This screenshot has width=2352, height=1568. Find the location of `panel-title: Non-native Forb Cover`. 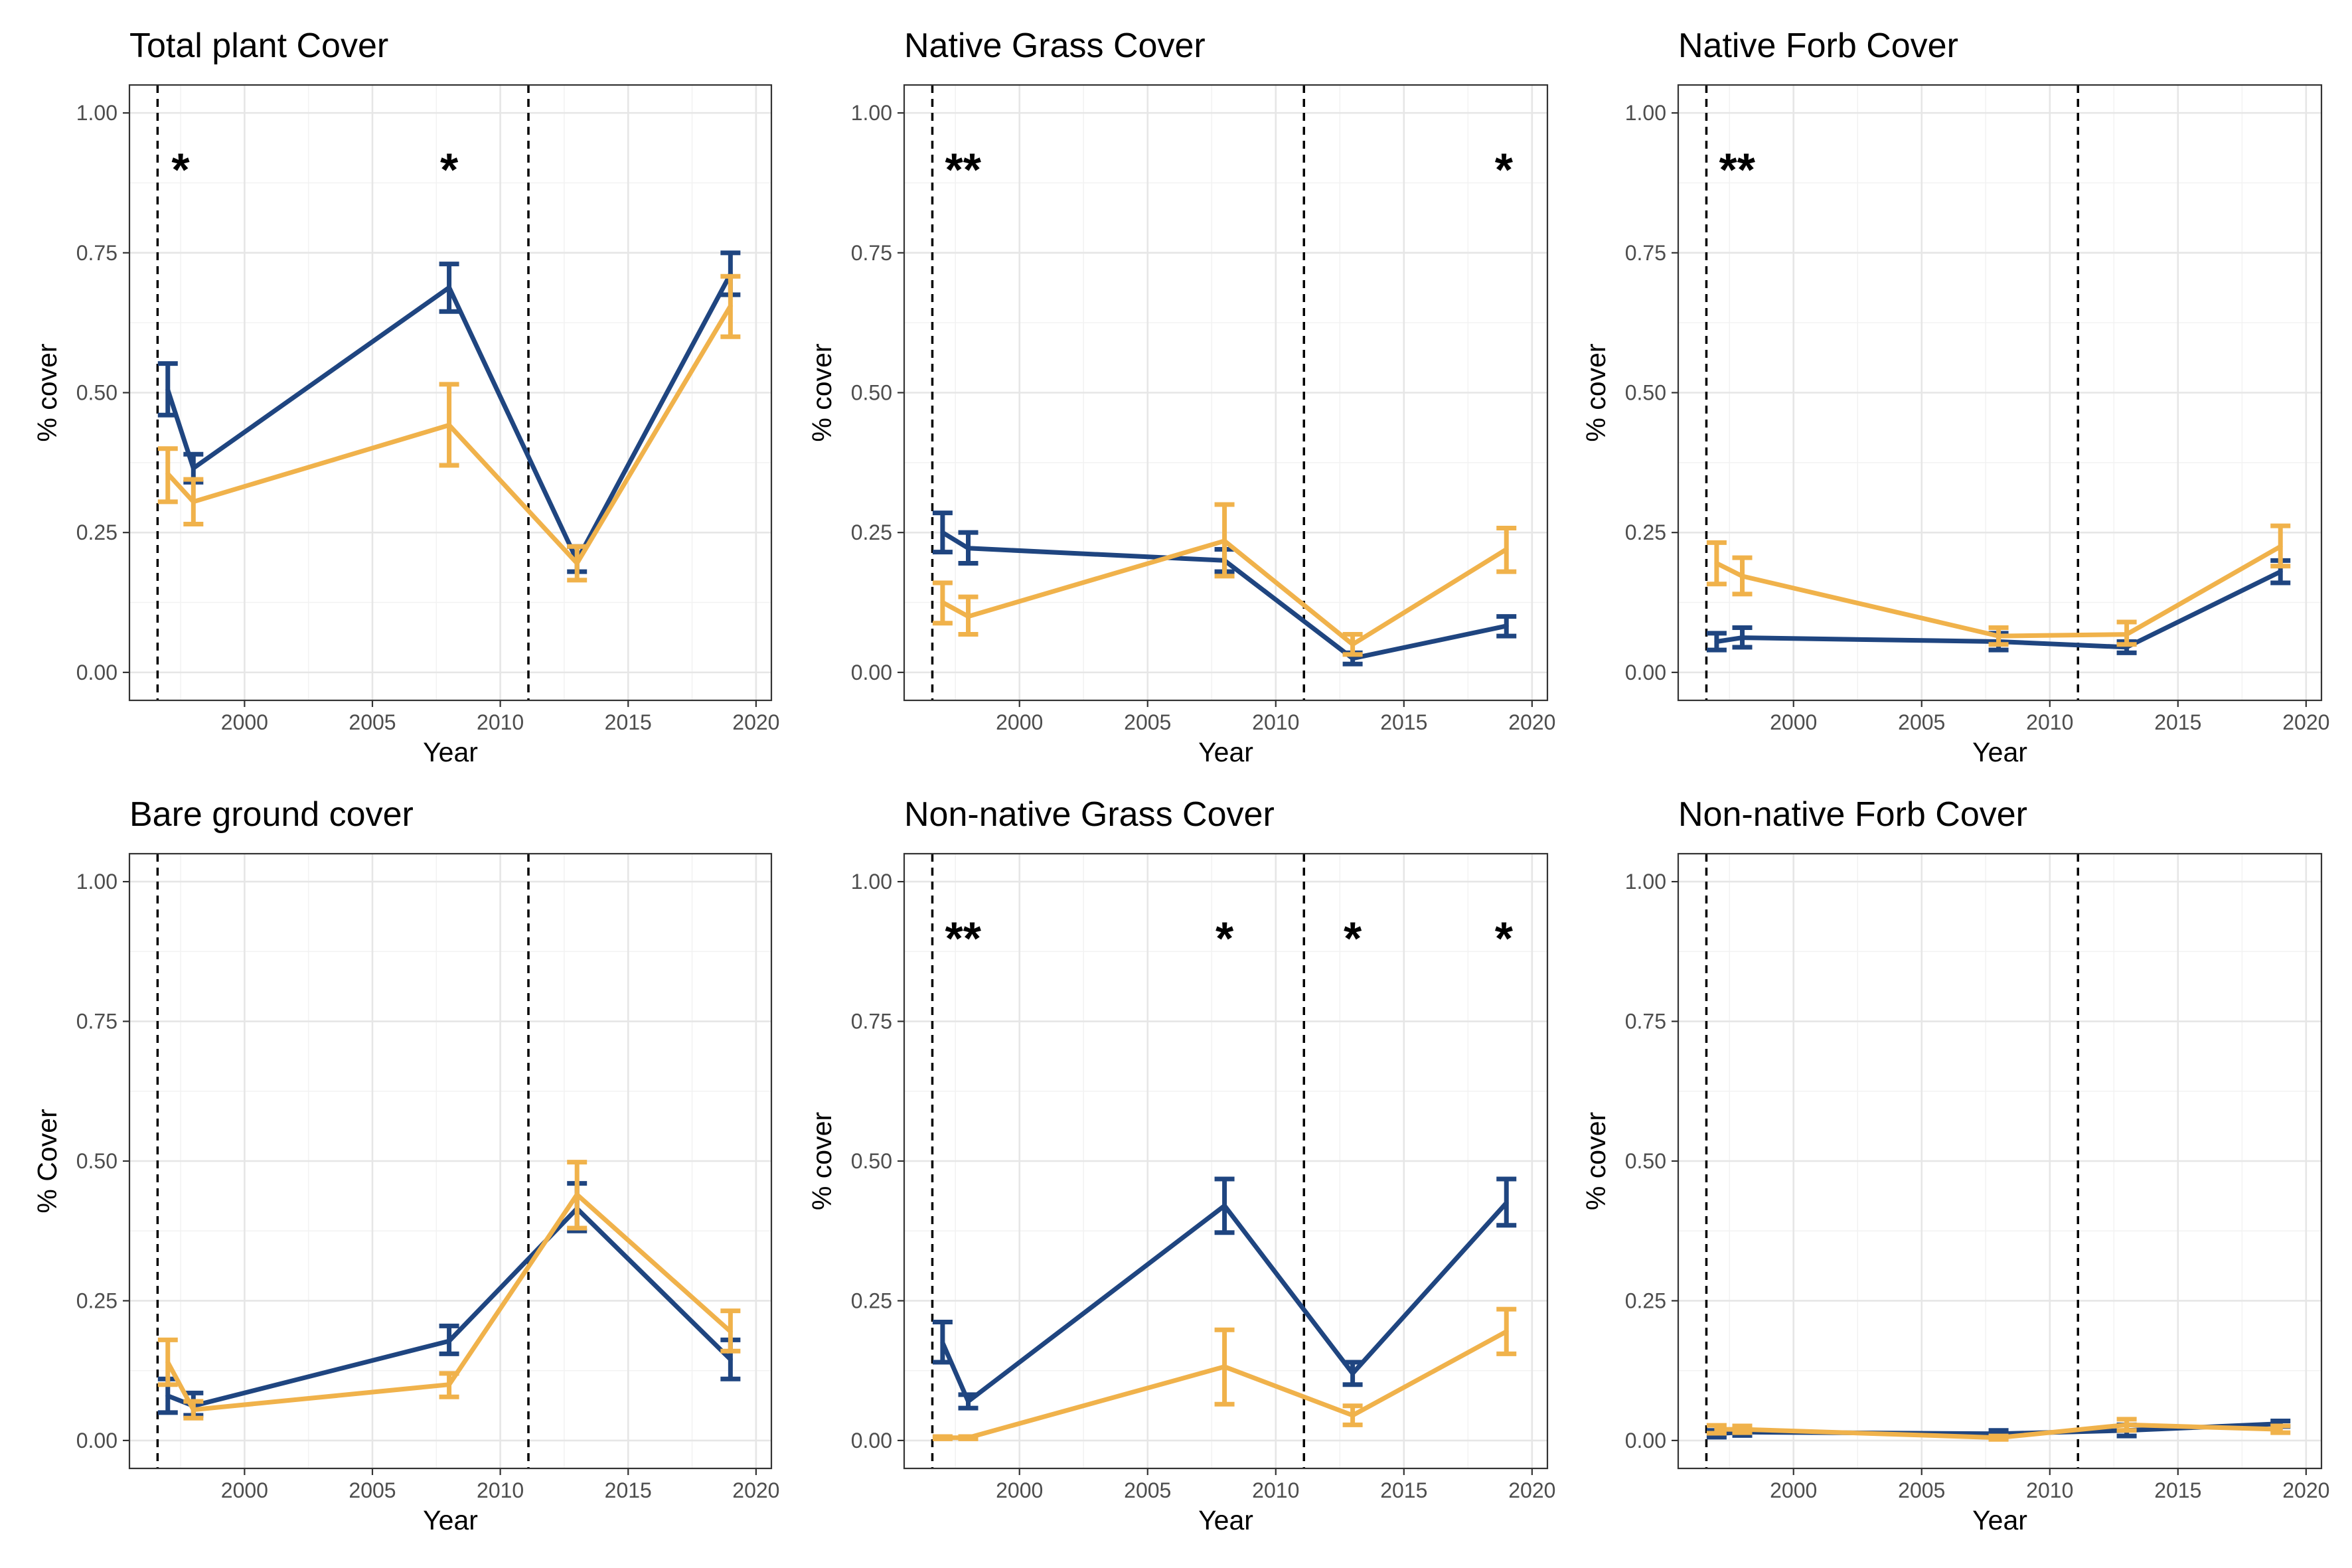

panel-title: Non-native Forb Cover is located at coordinates (1853, 815).